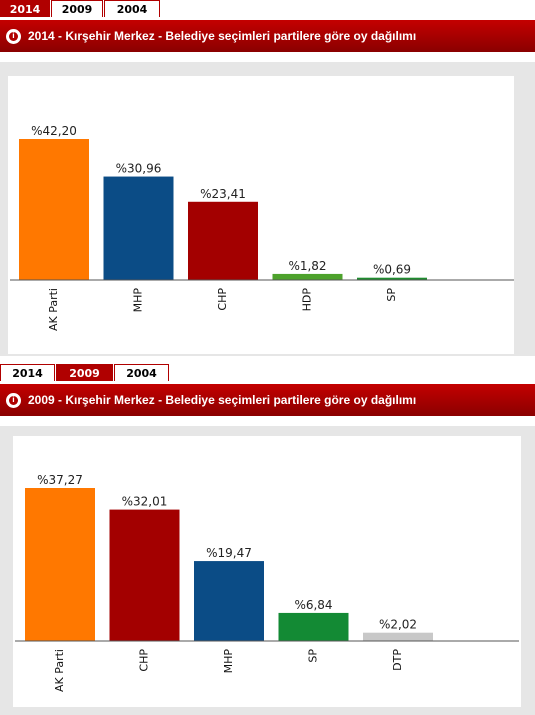 Image resolution: width=535 pixels, height=715 pixels. I want to click on data-label: %19,47, so click(229, 553).